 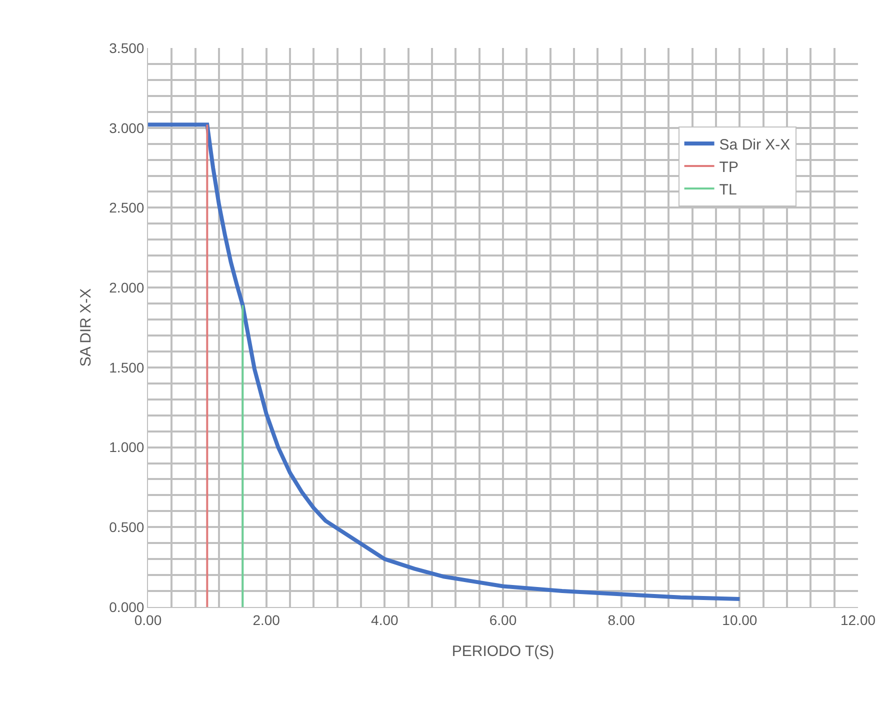 I want to click on y-tick-label: 1.000, so click(x=126, y=447).